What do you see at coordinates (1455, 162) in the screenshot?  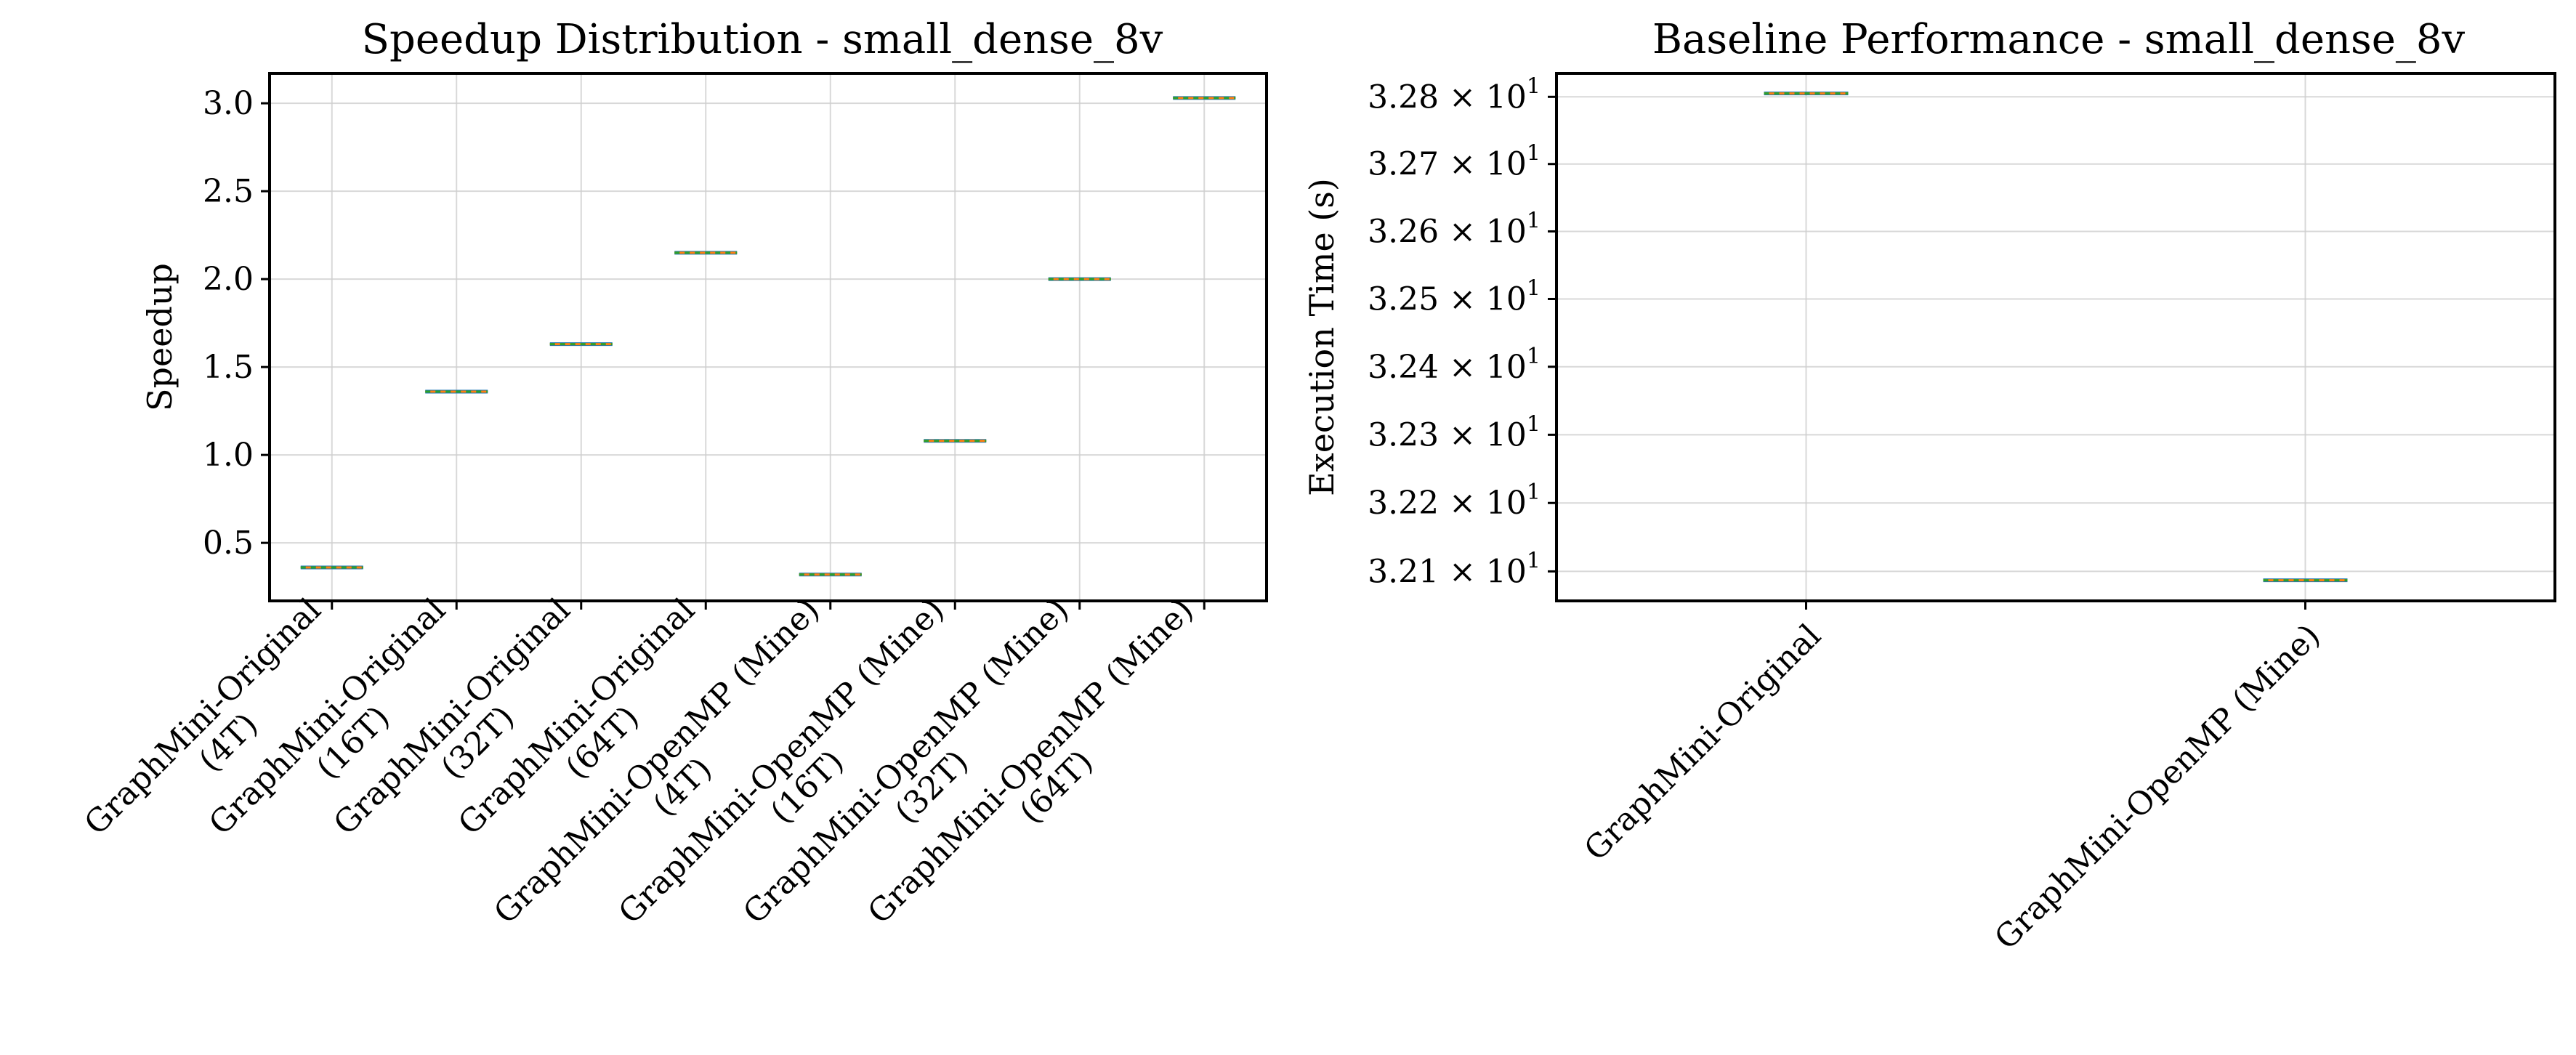 I see `y-tick-label: 3.27 × 10¹` at bounding box center [1455, 162].